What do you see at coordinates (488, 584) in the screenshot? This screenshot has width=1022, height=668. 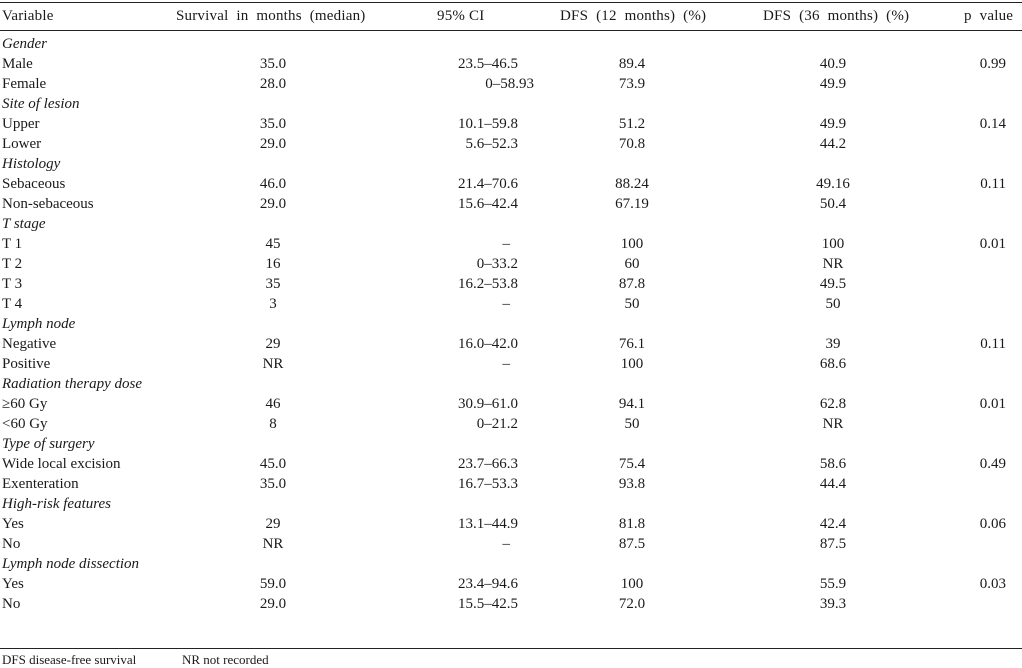 I see `cell-ci: 23.4–94.6` at bounding box center [488, 584].